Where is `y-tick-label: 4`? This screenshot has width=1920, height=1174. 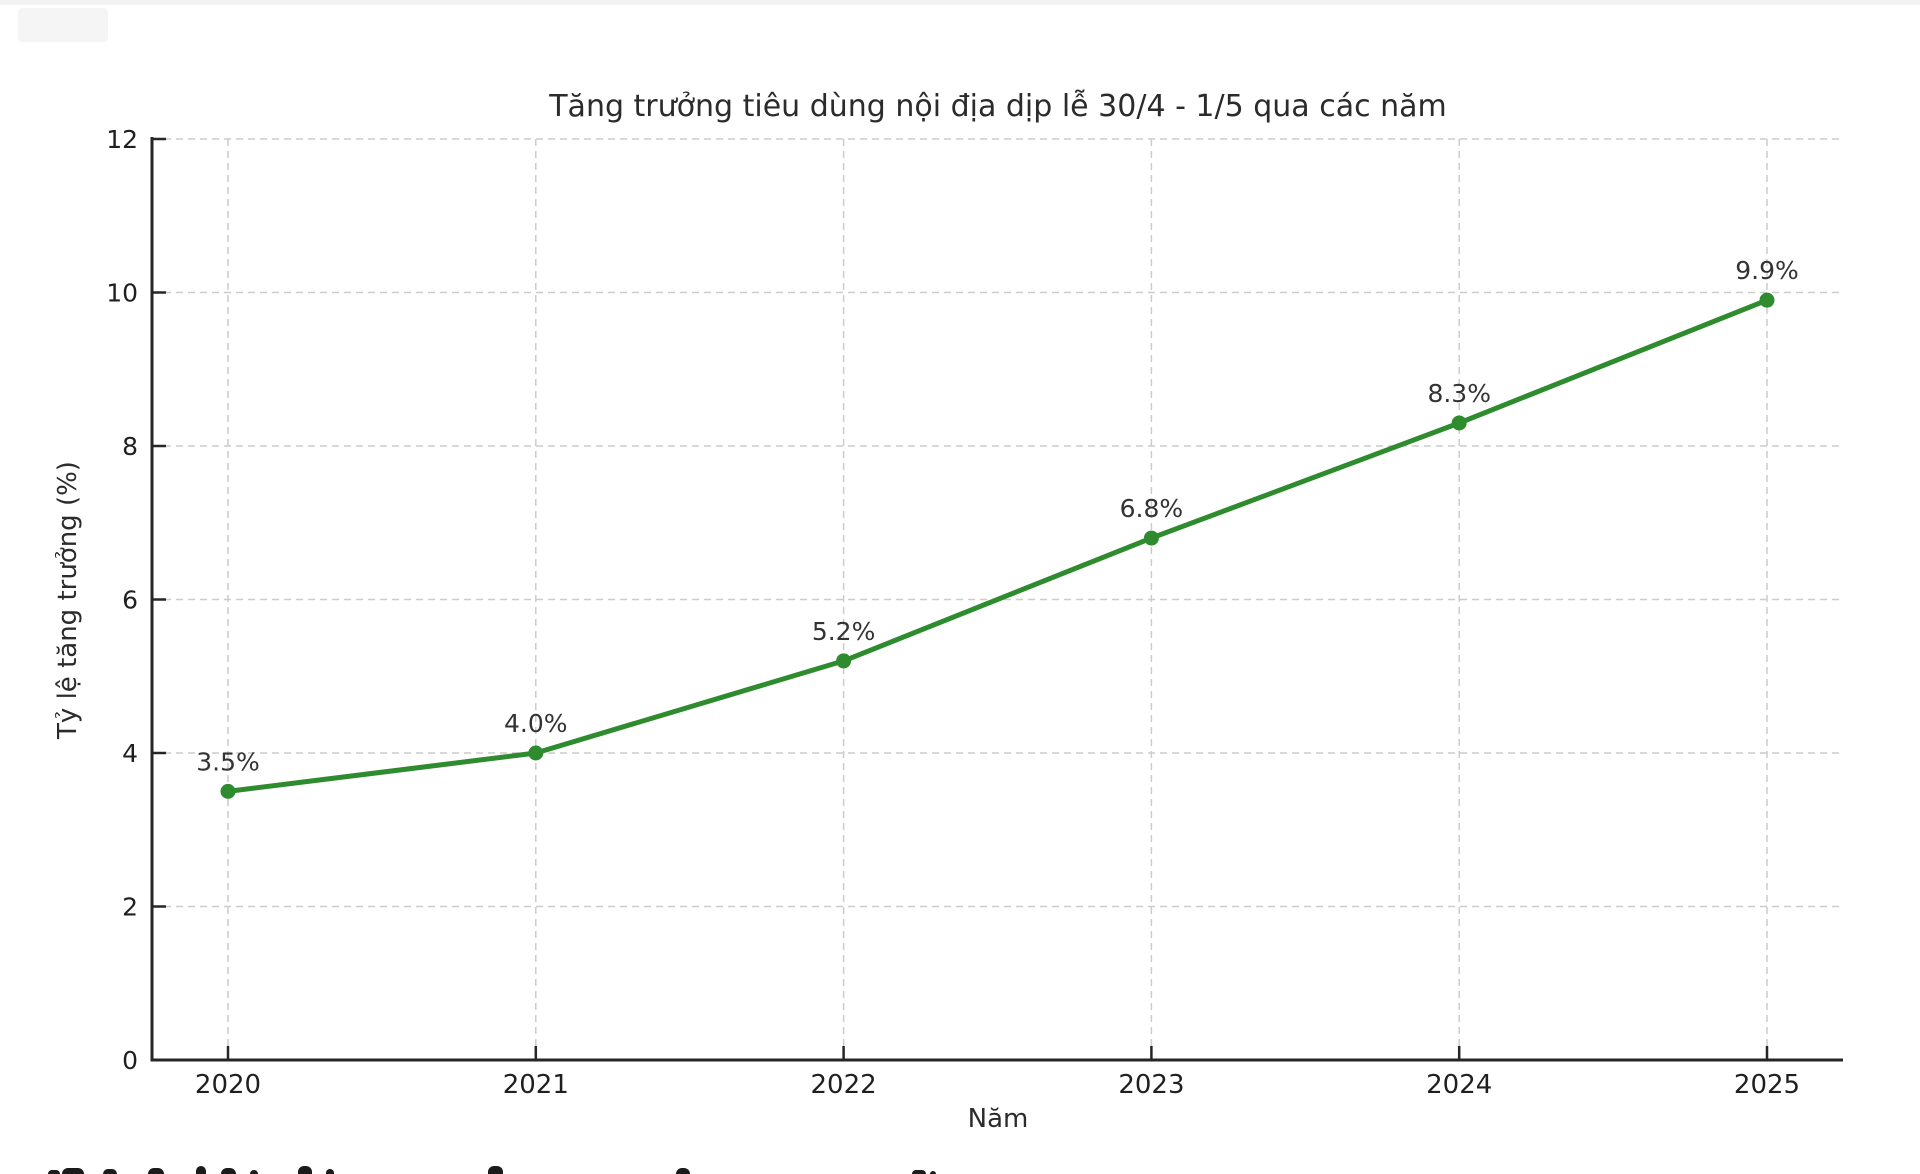 y-tick-label: 4 is located at coordinates (130, 753).